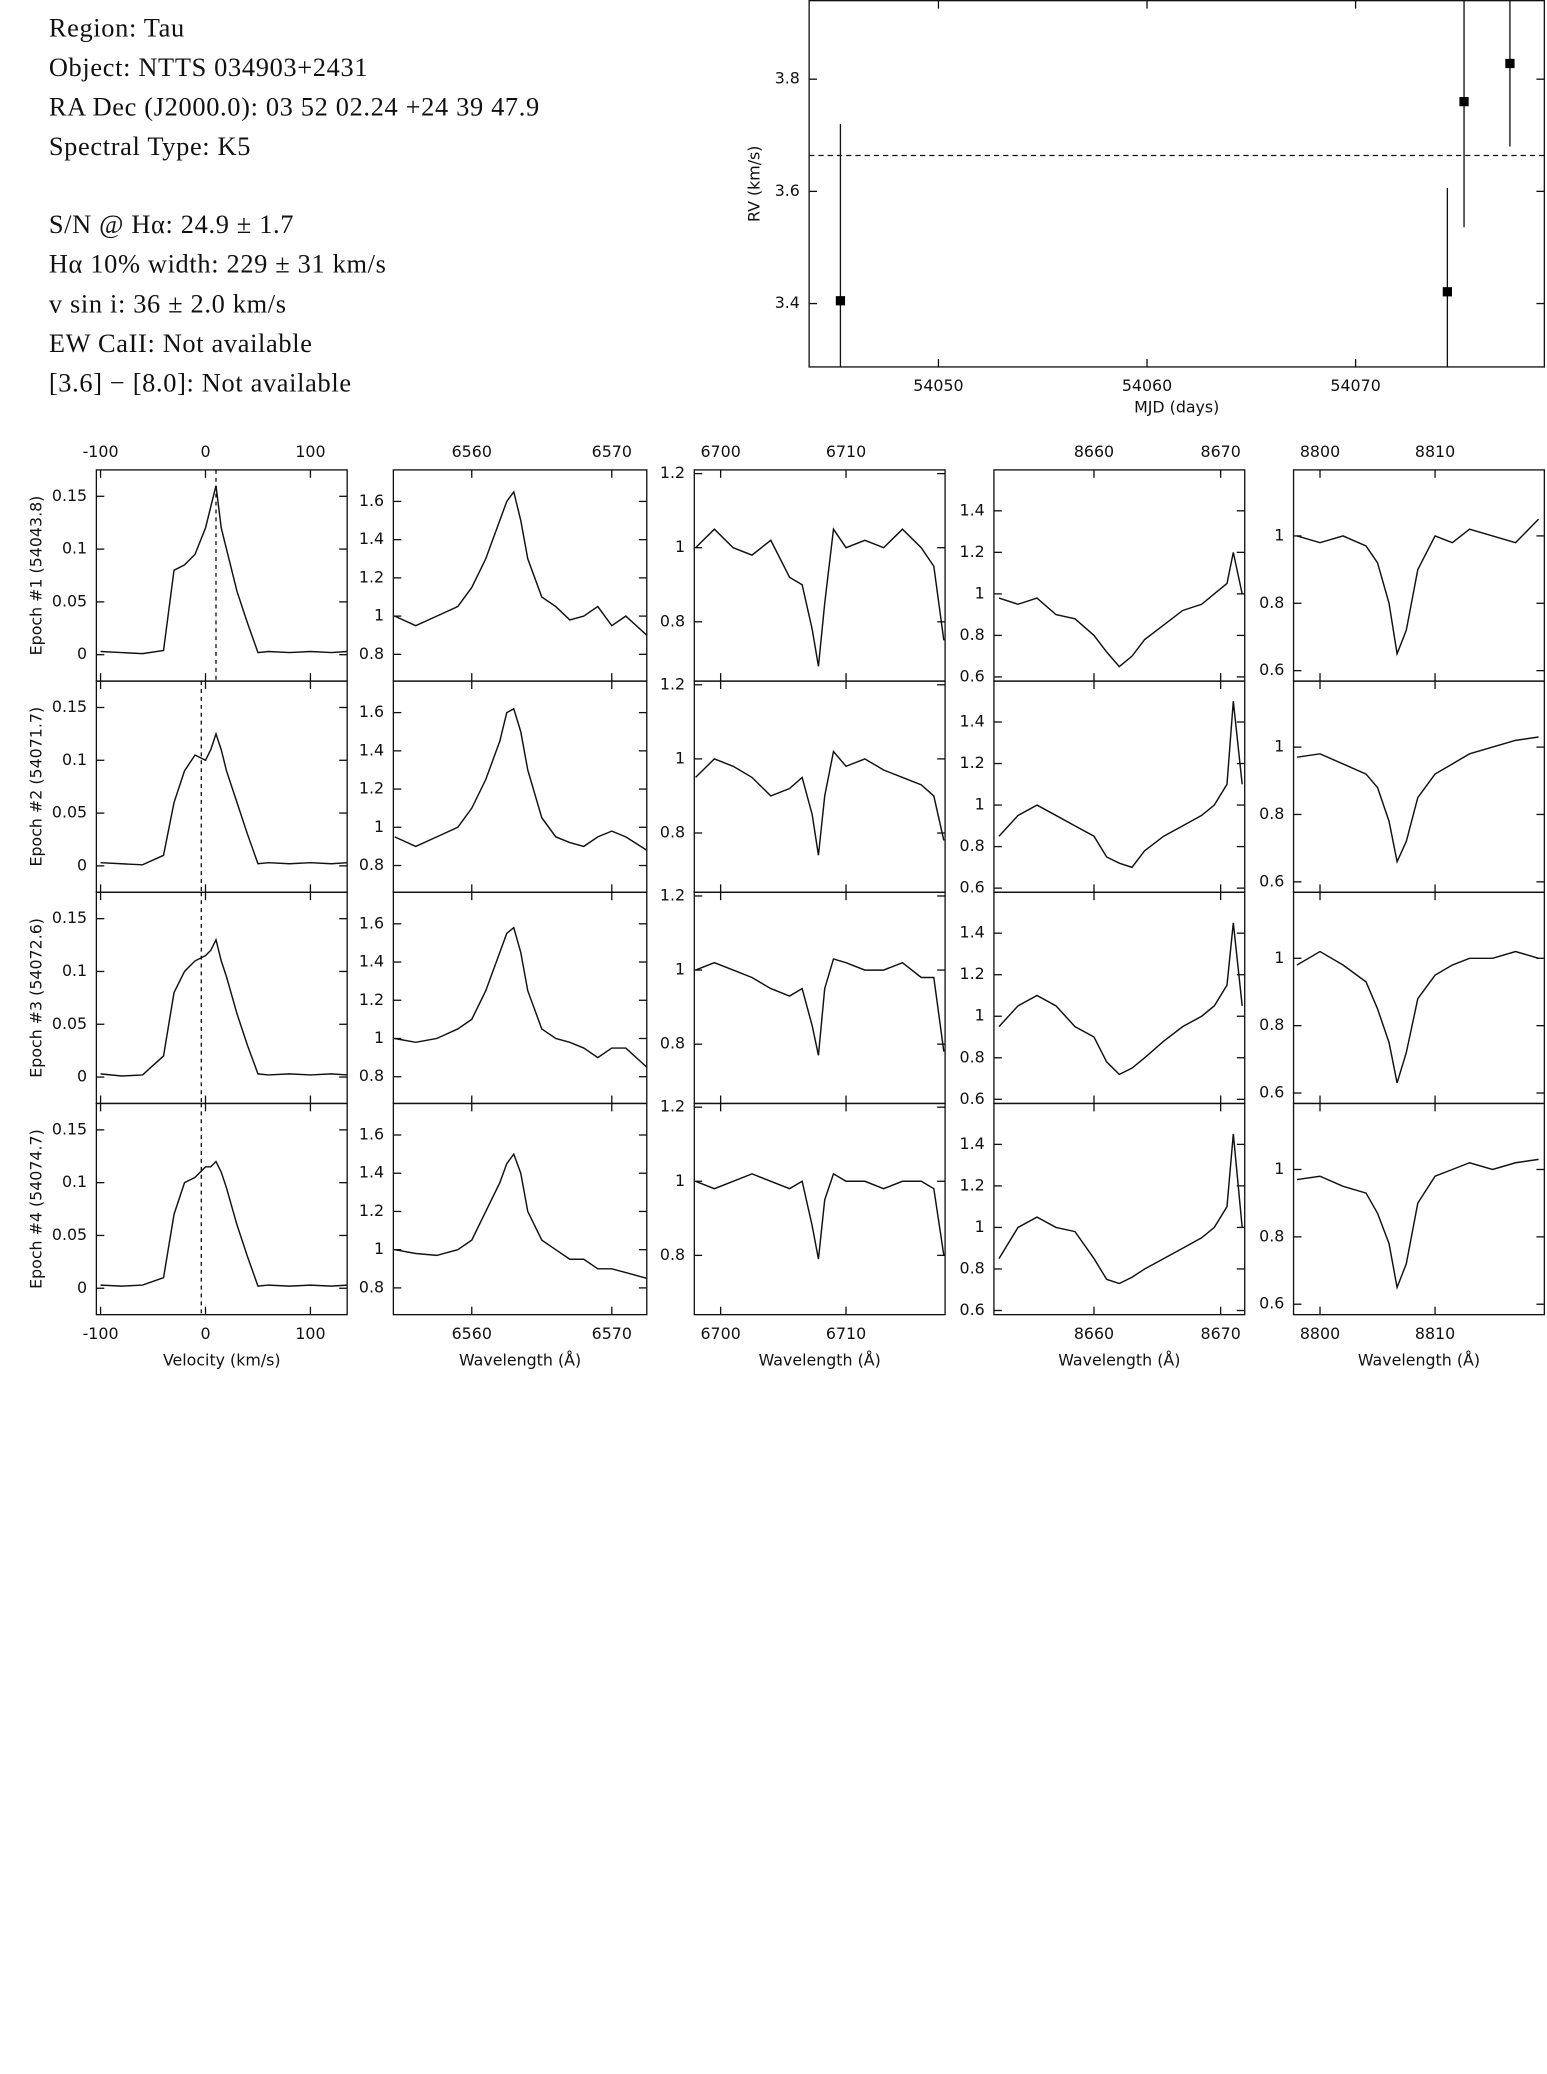  Describe the element at coordinates (310, 1333) in the screenshot. I see `x-tick-label: 100` at that location.